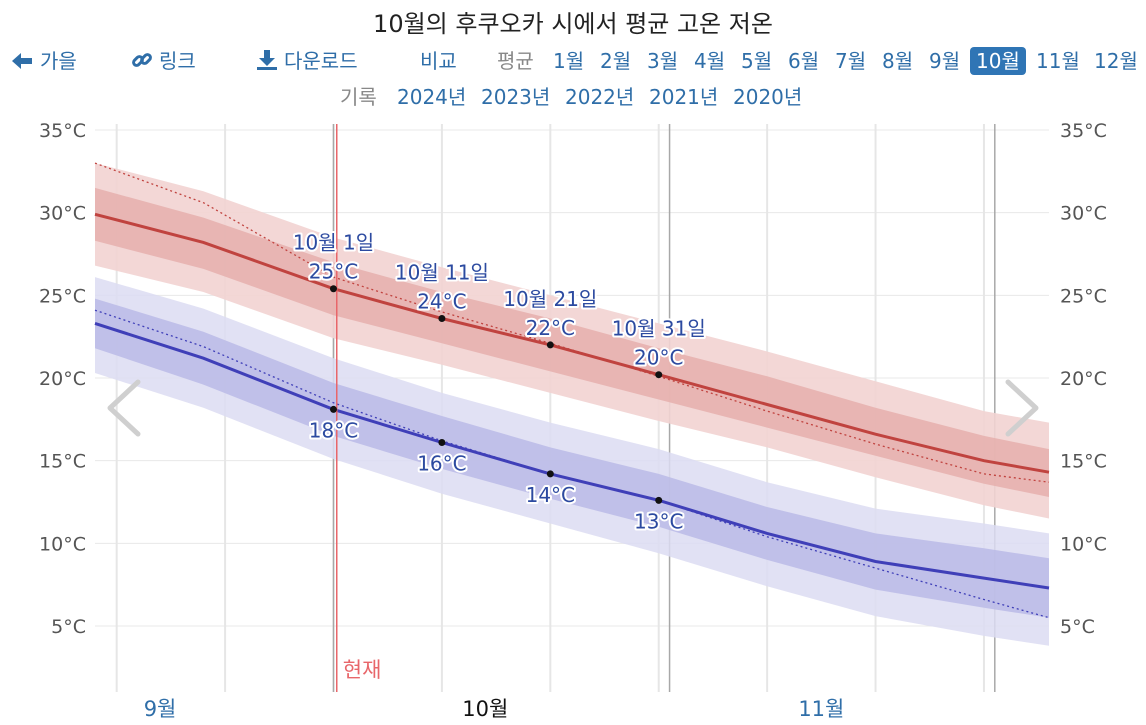  Describe the element at coordinates (333, 243) in the screenshot. I see `date-label: 10월 1일` at that location.